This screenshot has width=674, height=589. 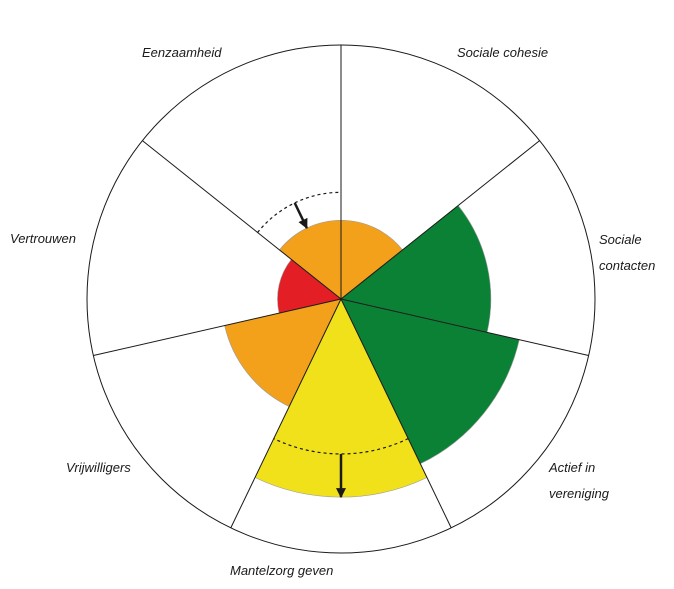 What do you see at coordinates (182, 52) in the screenshot?
I see `category-label-eenzaamheid: Eenzaamheid` at bounding box center [182, 52].